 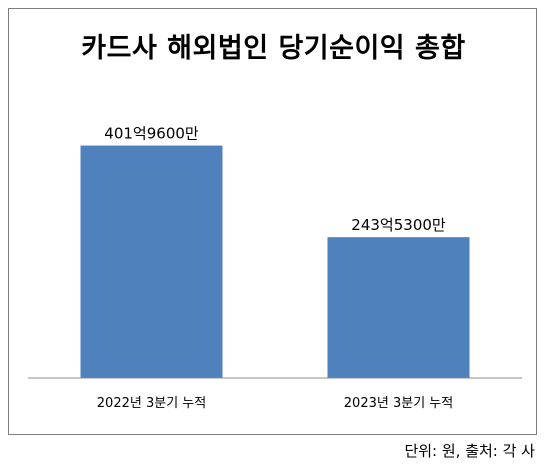 I want to click on x-tick-label-2: 2023년 3분기 누적, so click(x=398, y=403).